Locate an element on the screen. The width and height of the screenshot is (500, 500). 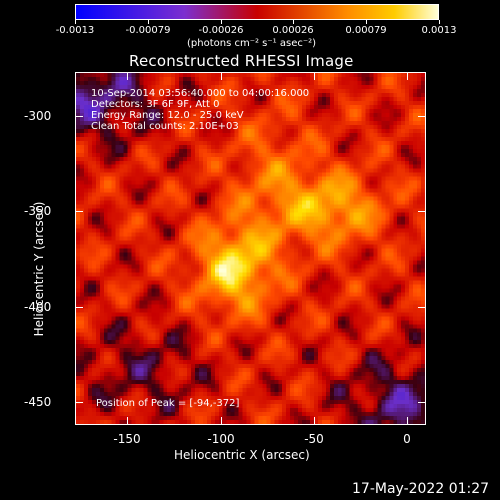
x-axis-label: Heliocentric X (arcsec) is located at coordinates (242, 455).